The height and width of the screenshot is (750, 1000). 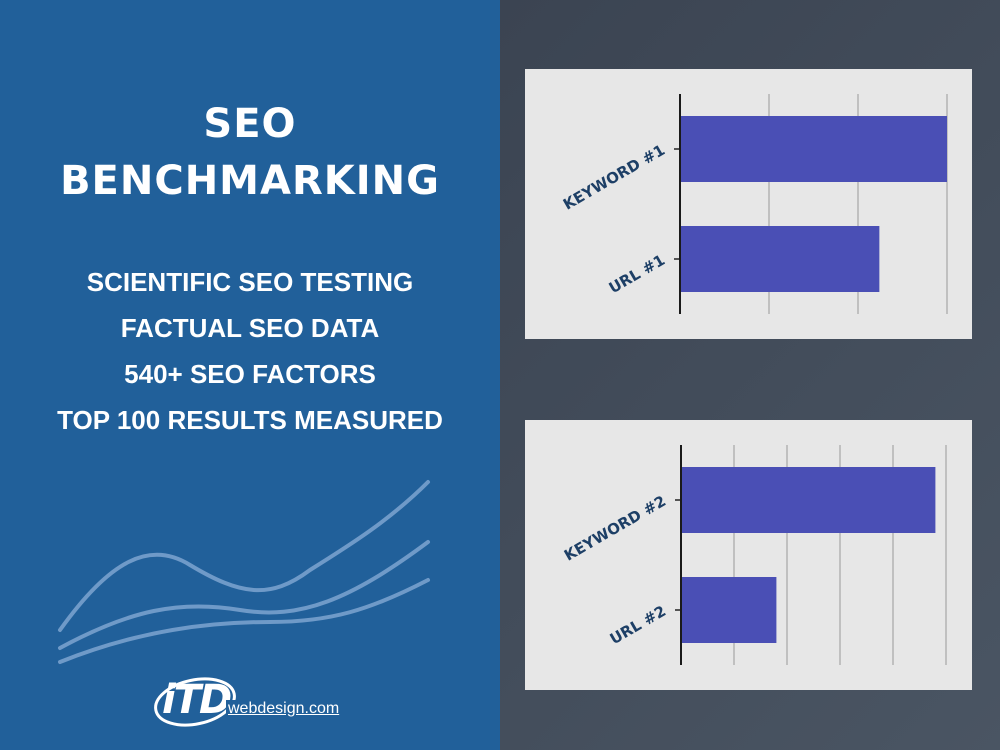 I want to click on bar-chart-2: KEYWORD #2 URL #2, so click(x=754, y=555).